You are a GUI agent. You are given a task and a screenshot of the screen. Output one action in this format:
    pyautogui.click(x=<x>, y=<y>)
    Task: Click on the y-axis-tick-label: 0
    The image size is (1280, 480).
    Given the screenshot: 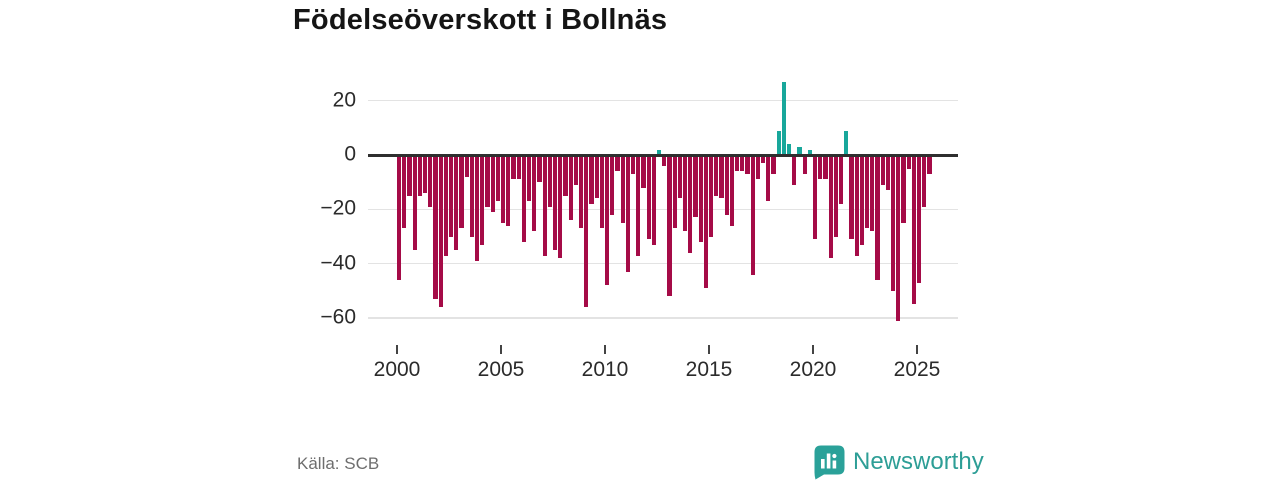 What is the action you would take?
    pyautogui.click(x=350, y=154)
    